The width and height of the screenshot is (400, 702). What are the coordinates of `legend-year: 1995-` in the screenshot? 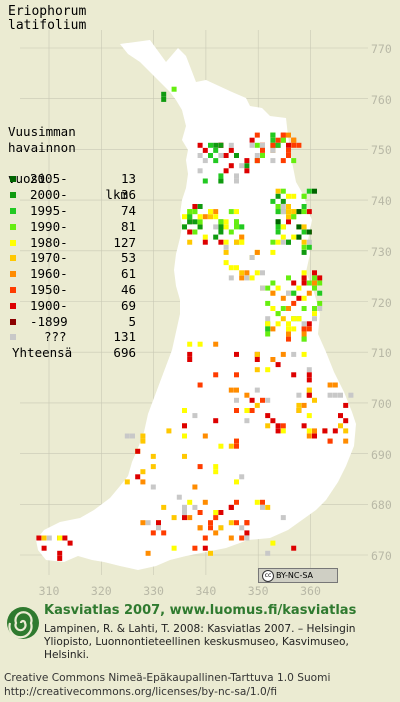 It's located at (49, 210).